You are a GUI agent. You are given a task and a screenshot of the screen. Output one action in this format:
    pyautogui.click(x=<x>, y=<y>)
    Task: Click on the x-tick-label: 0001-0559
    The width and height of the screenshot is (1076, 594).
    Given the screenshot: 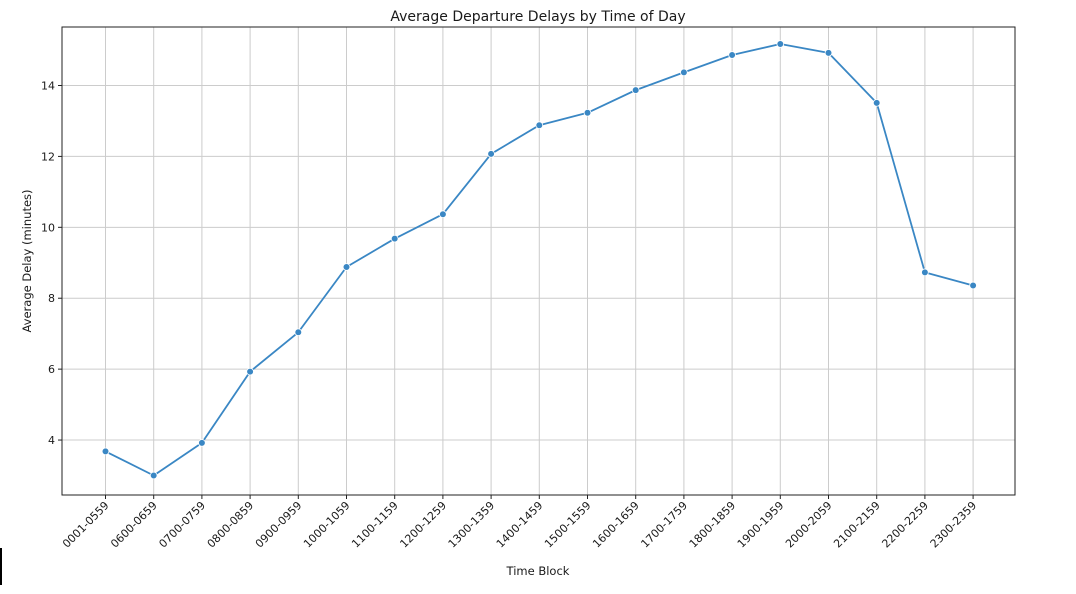 What is the action you would take?
    pyautogui.click(x=86, y=525)
    